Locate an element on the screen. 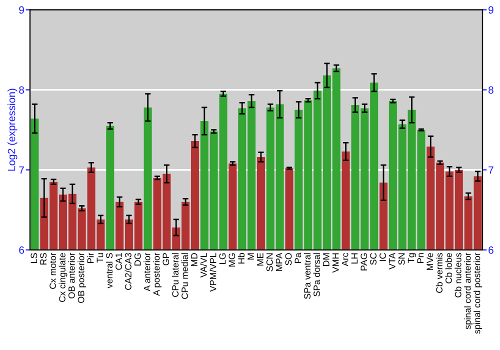 This screenshot has width=500, height=350. x-tick-label: OB anterior is located at coordinates (71, 275).